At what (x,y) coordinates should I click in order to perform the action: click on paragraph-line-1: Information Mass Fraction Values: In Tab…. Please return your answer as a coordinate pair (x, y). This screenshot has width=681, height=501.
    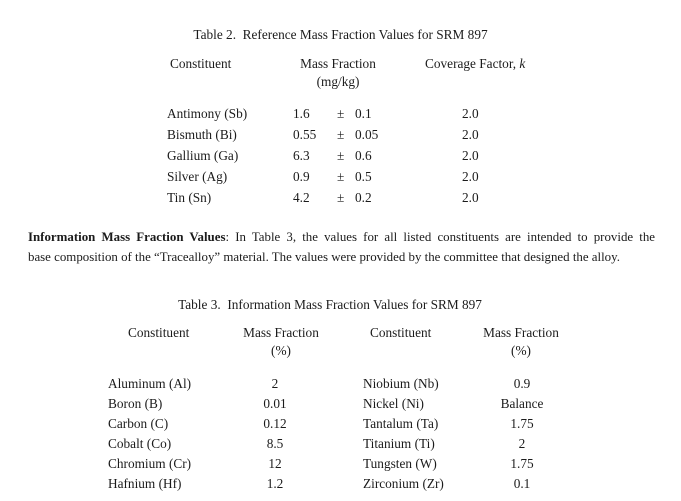
    Looking at the image, I should click on (341, 238).